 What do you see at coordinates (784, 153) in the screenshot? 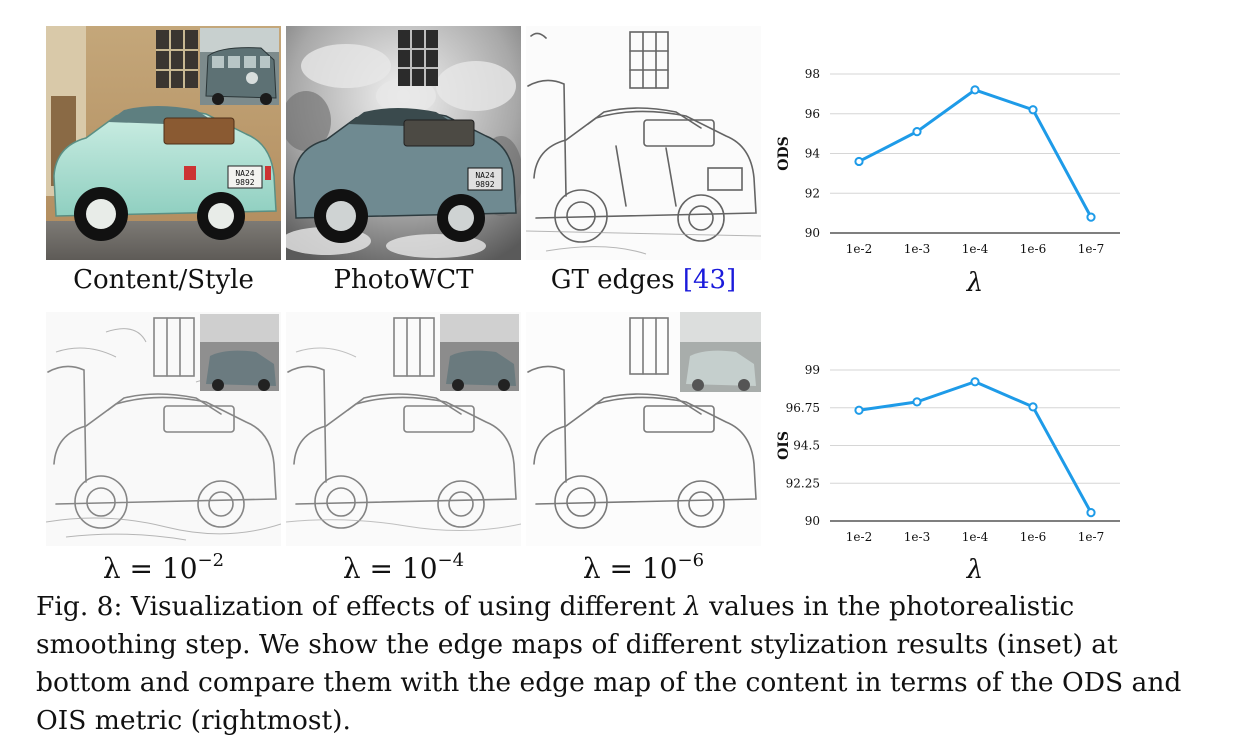
I see `chart-0-y-axis-label: ODS` at bounding box center [784, 153].